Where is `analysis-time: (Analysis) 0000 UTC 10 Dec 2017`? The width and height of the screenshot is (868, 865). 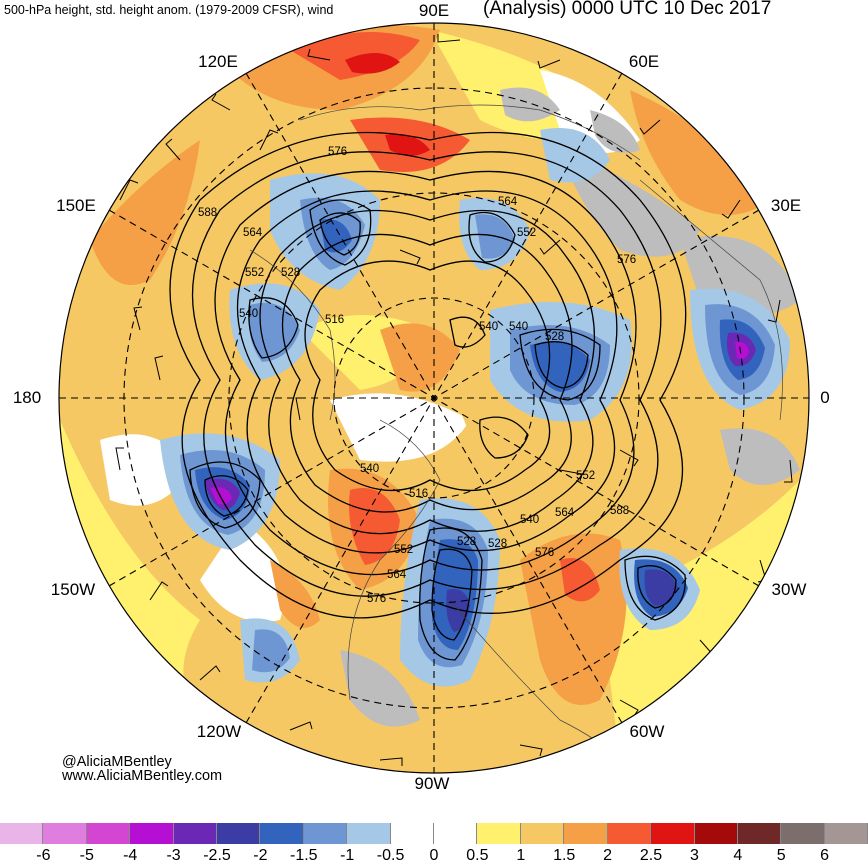 analysis-time: (Analysis) 0000 UTC 10 Dec 2017 is located at coordinates (627, 9).